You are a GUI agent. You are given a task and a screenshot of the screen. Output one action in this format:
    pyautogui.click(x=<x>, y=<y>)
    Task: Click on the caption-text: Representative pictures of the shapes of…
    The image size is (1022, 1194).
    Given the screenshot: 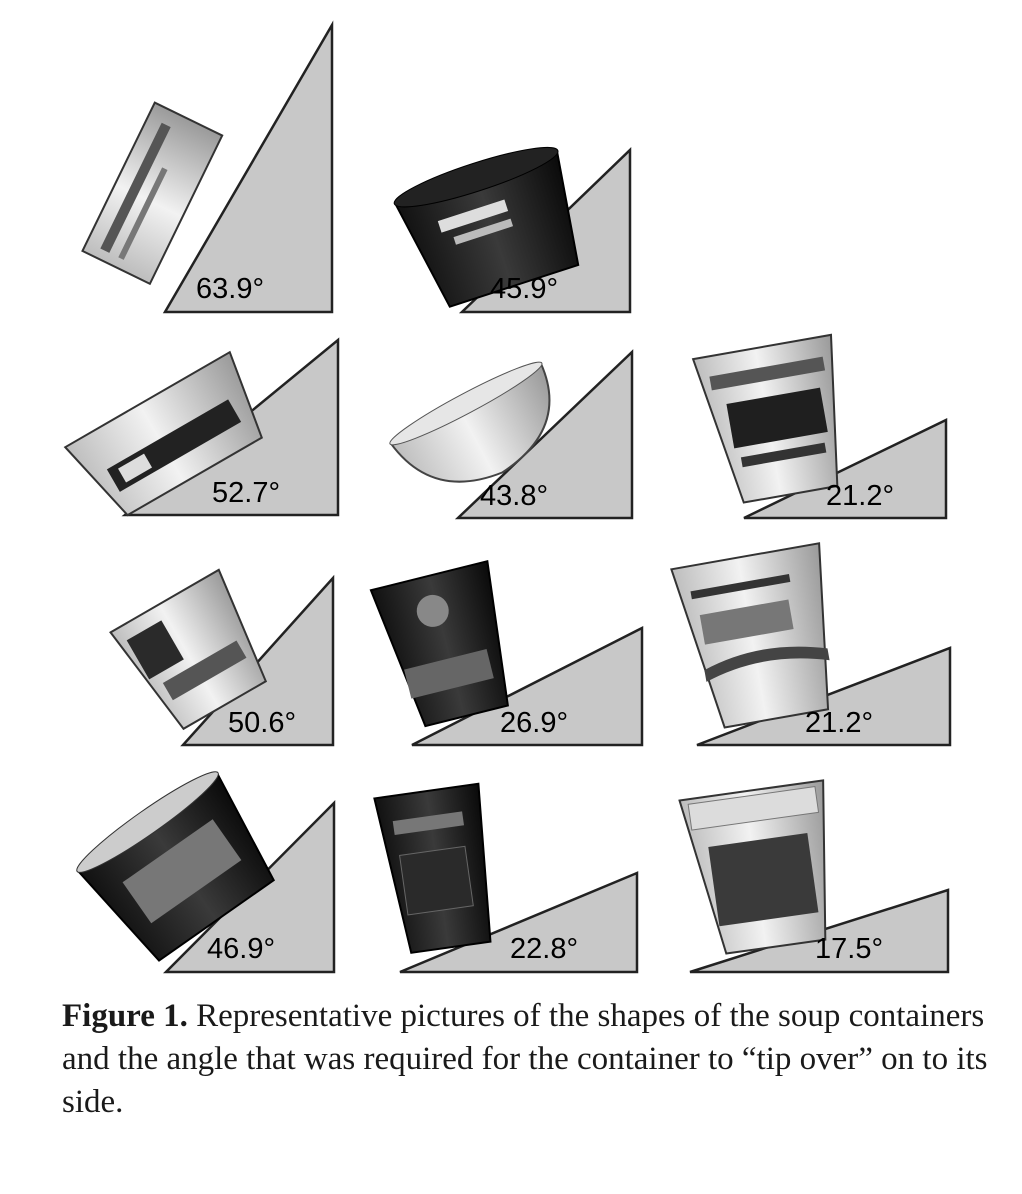 What is the action you would take?
    pyautogui.click(x=525, y=1059)
    